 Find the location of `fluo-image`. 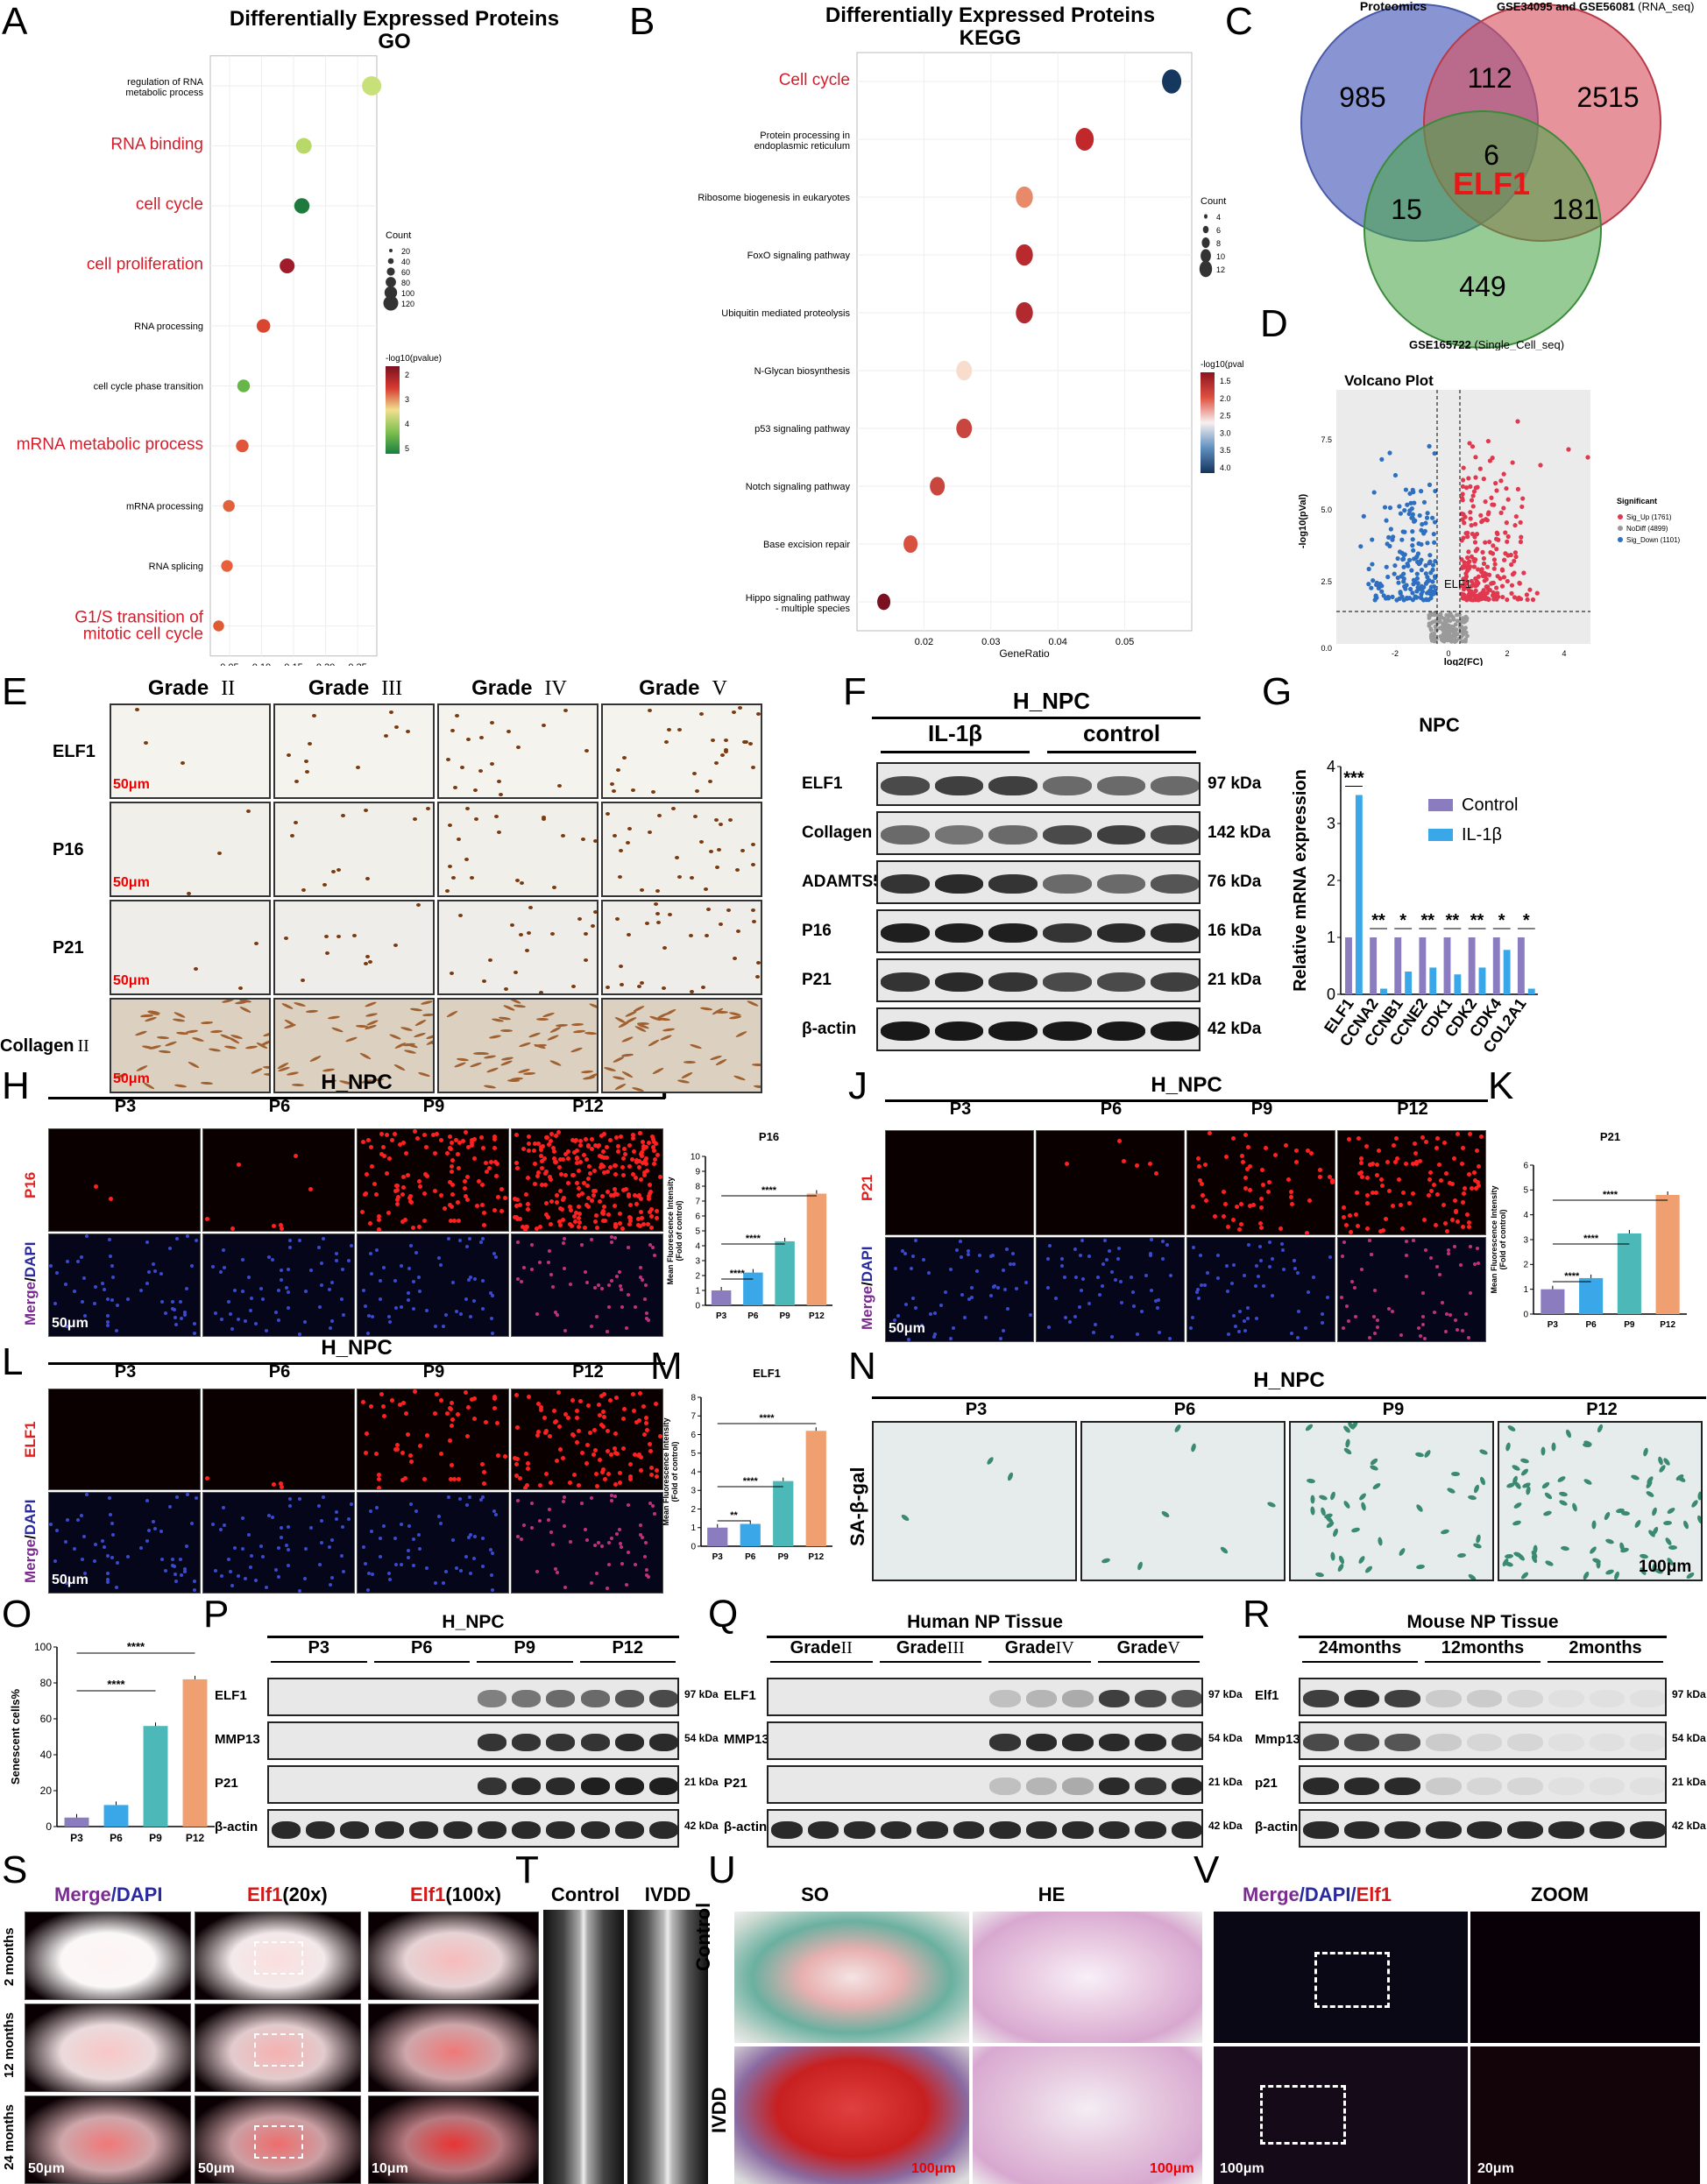

fluo-image is located at coordinates (278, 1543).